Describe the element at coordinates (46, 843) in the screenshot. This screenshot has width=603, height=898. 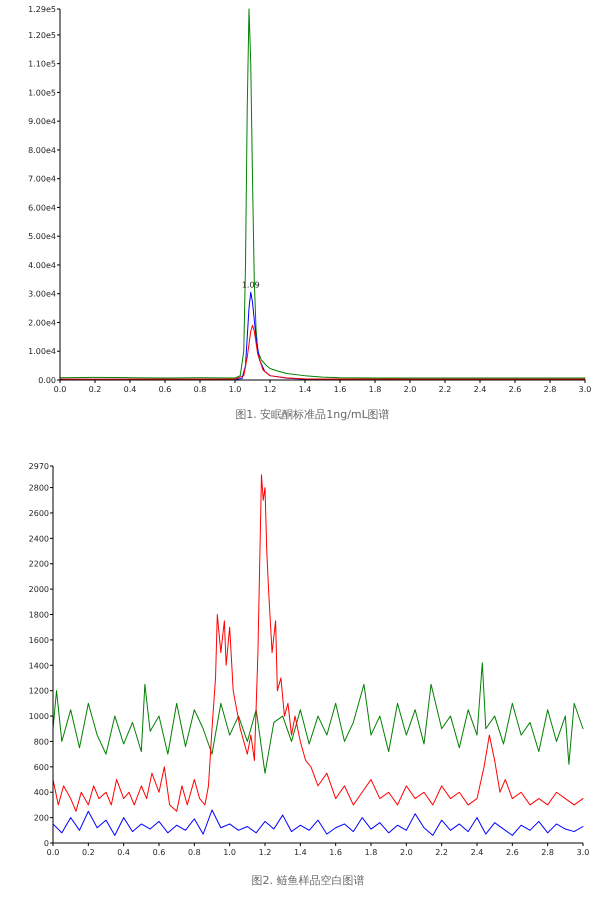
I see `y-tick-label: 0` at that location.